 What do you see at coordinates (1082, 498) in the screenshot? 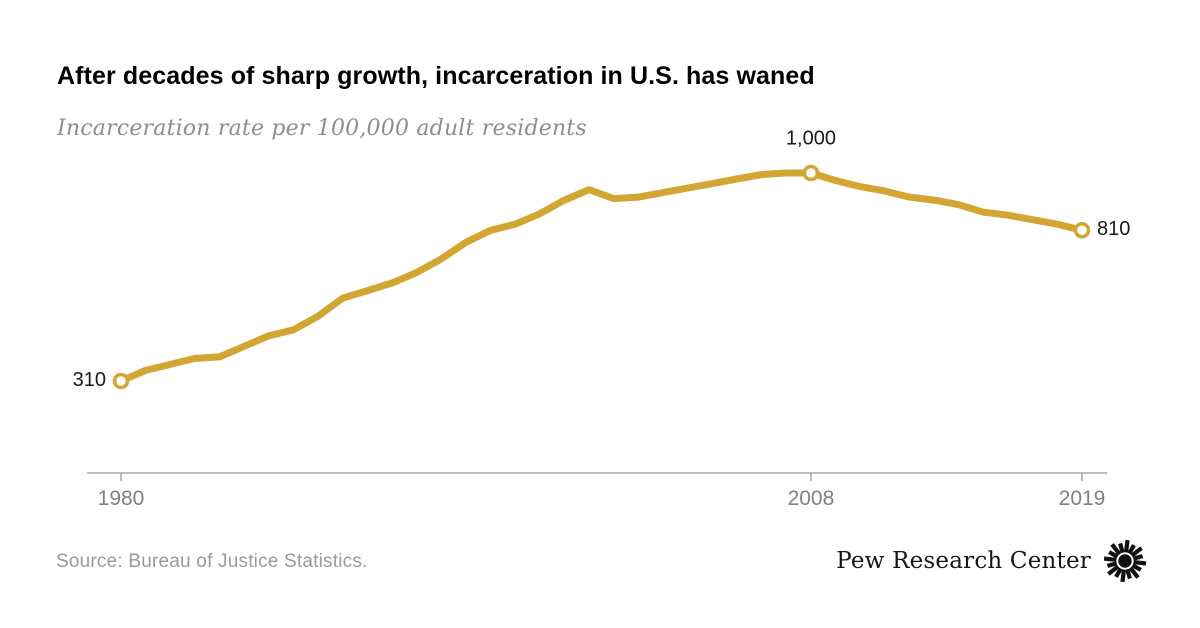
I see `x-axis-label-2019: 2019` at bounding box center [1082, 498].